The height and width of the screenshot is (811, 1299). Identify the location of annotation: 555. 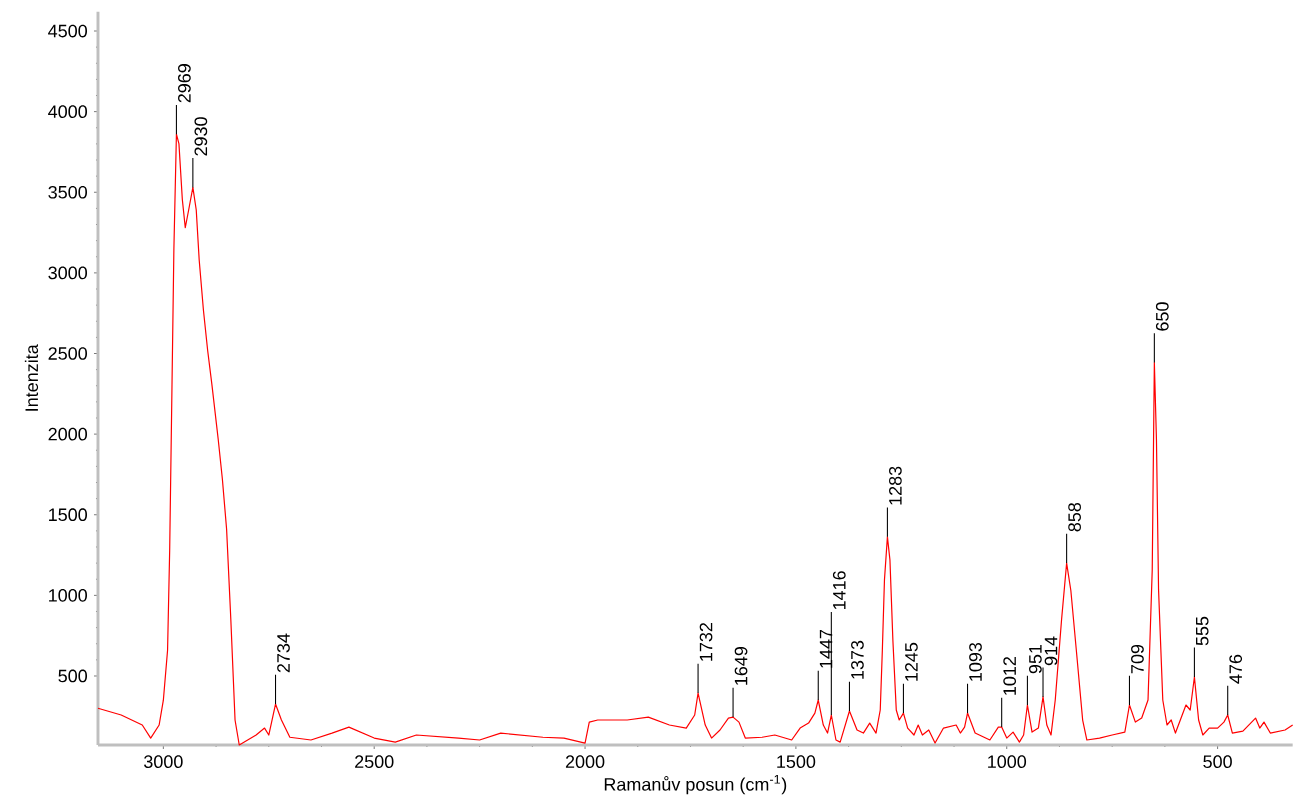
(1202, 631).